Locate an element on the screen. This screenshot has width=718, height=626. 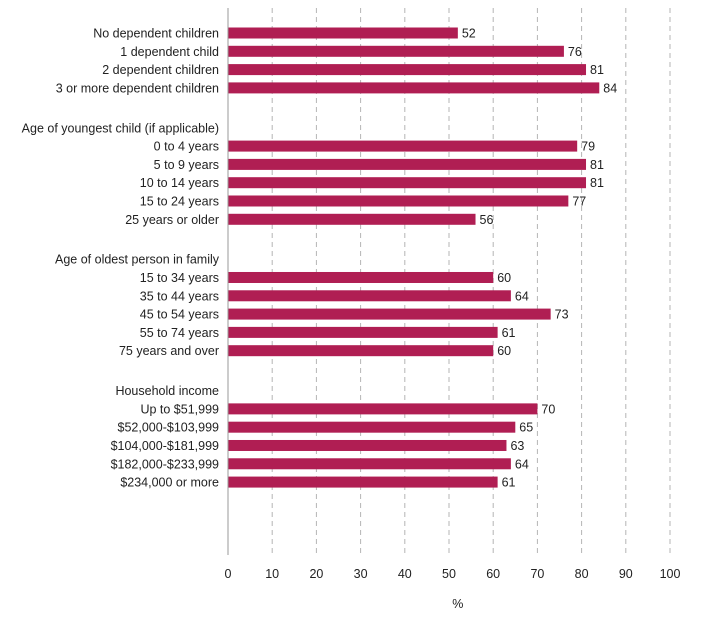
category-label: 45 to 54 years is located at coordinates (179, 315).